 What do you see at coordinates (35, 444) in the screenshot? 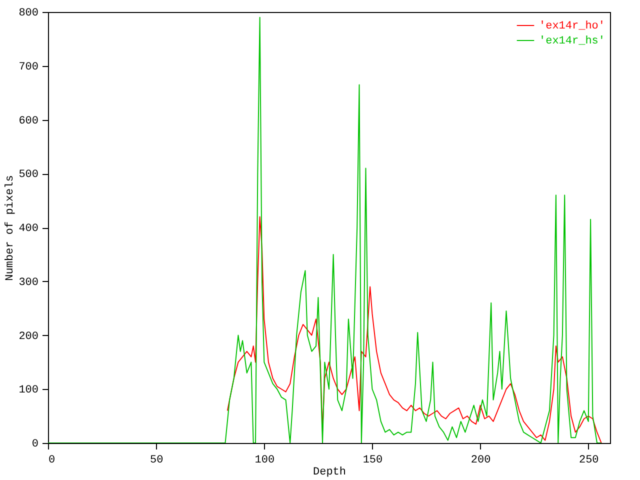
I see `y-tick-label: 0` at bounding box center [35, 444].